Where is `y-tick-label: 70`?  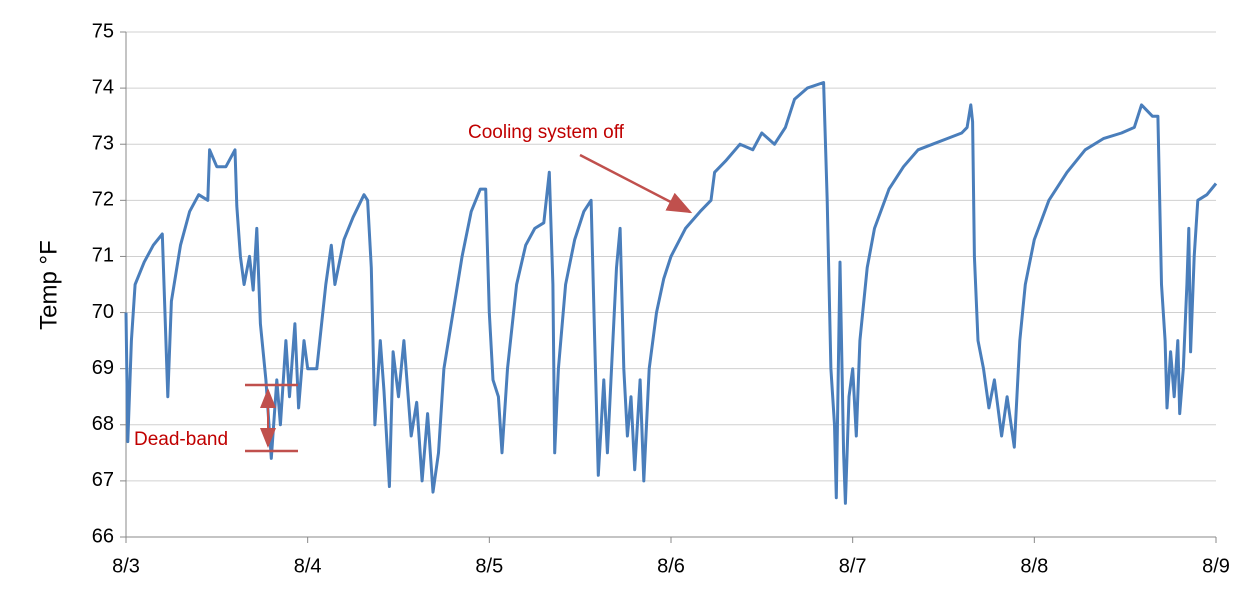 y-tick-label: 70 is located at coordinates (103, 312).